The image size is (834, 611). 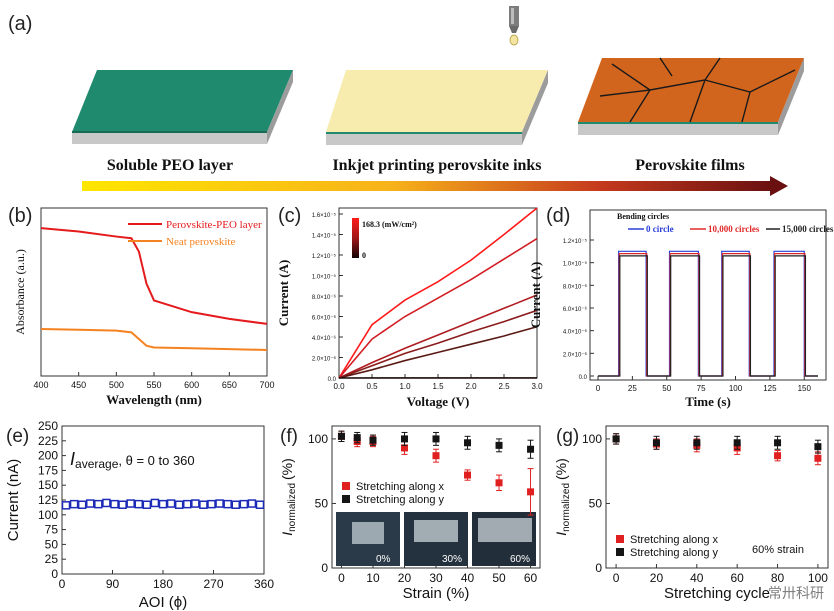 What do you see at coordinates (383, 559) in the screenshot?
I see `photo-label-0: 0%` at bounding box center [383, 559].